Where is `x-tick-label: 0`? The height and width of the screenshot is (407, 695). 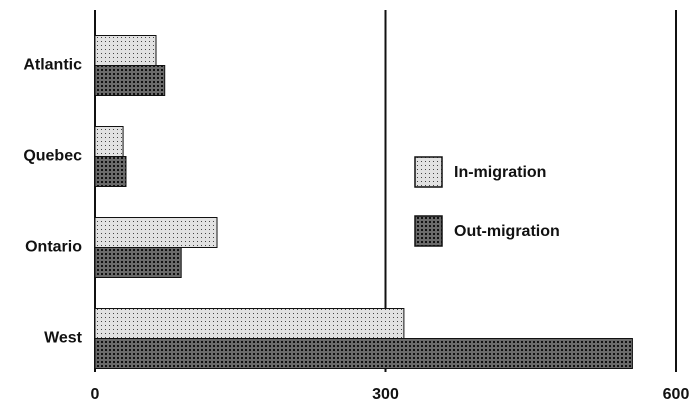
x-tick-label: 0 is located at coordinates (95, 394).